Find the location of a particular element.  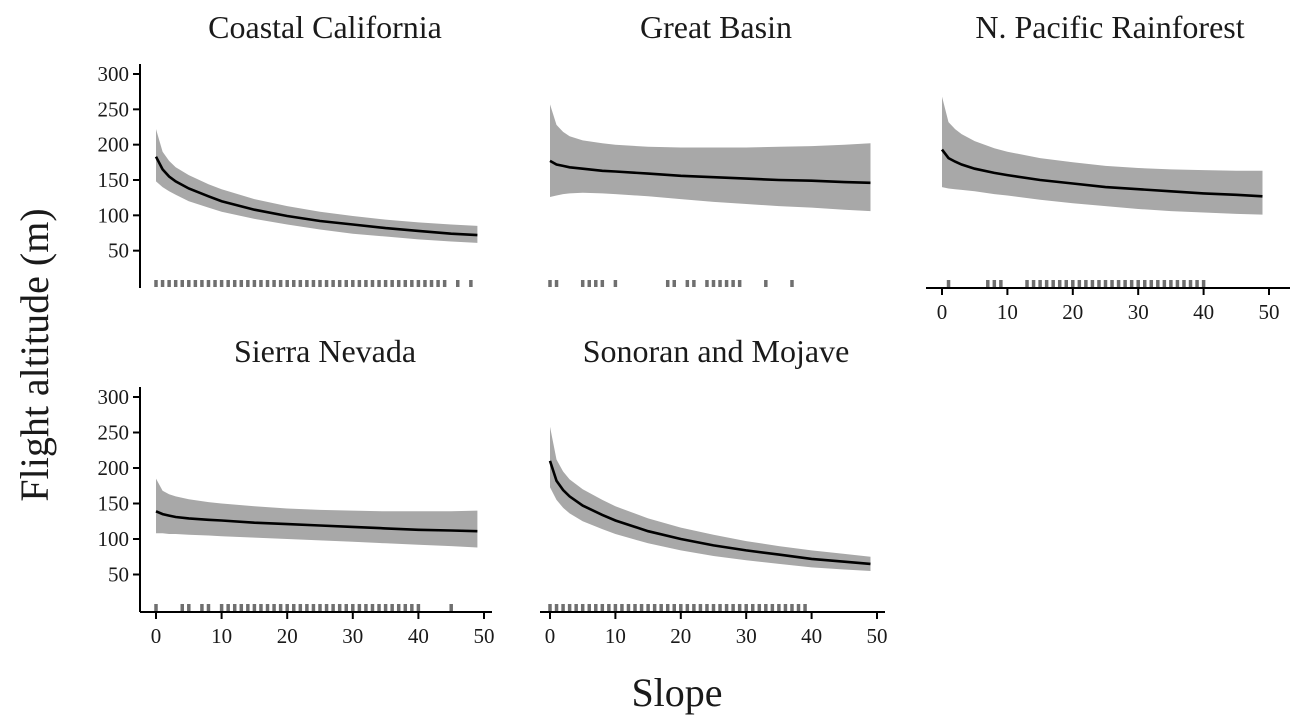

panel-3: N. Pacific Rainforest 0 10 20 30 40 50 is located at coordinates (1108, 166).